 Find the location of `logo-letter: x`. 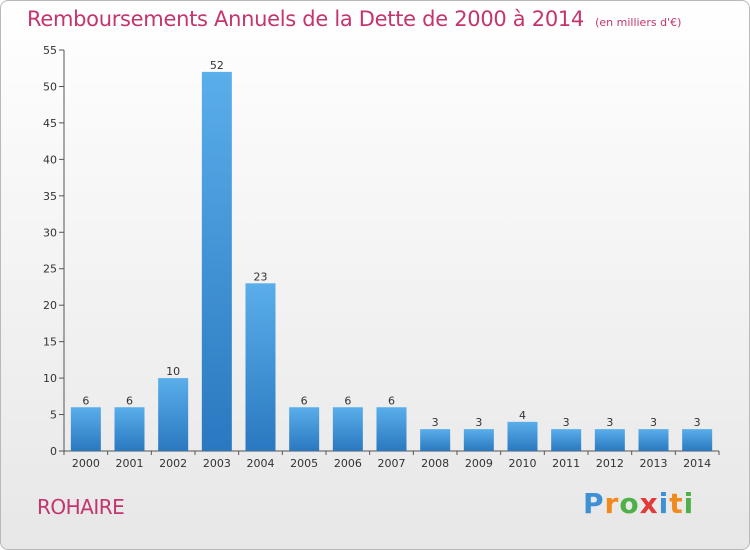

logo-letter: x is located at coordinates (649, 503).